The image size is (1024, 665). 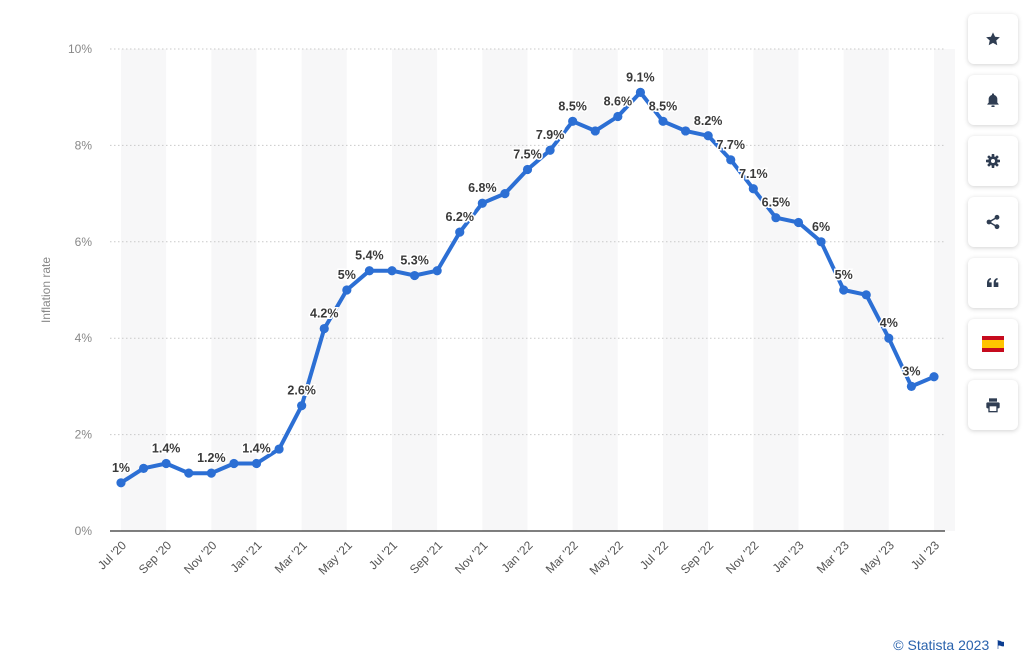 I want to click on gear-icon, so click(x=993, y=161).